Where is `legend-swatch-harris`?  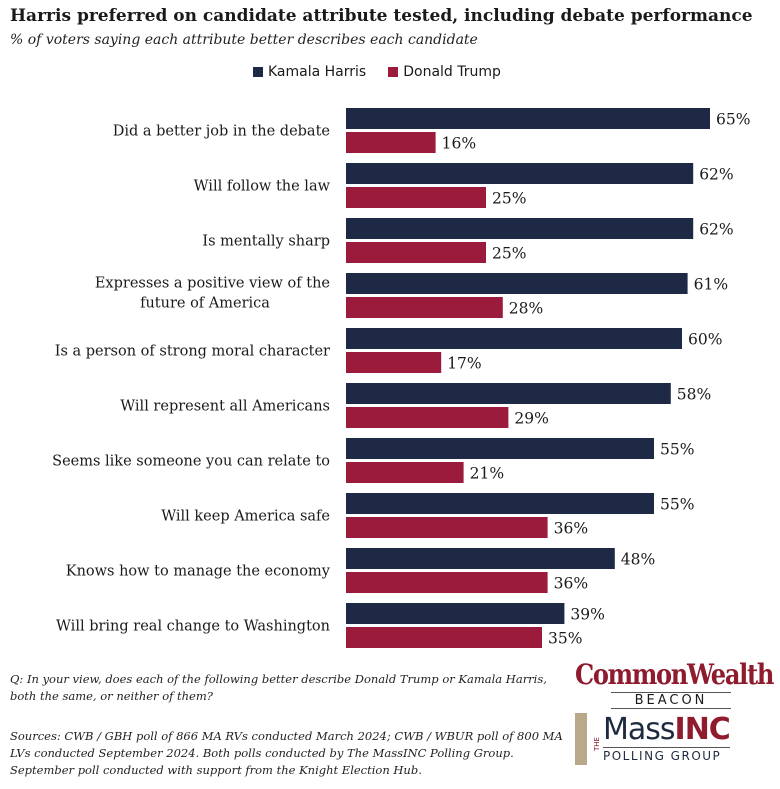
legend-swatch-harris is located at coordinates (258, 72).